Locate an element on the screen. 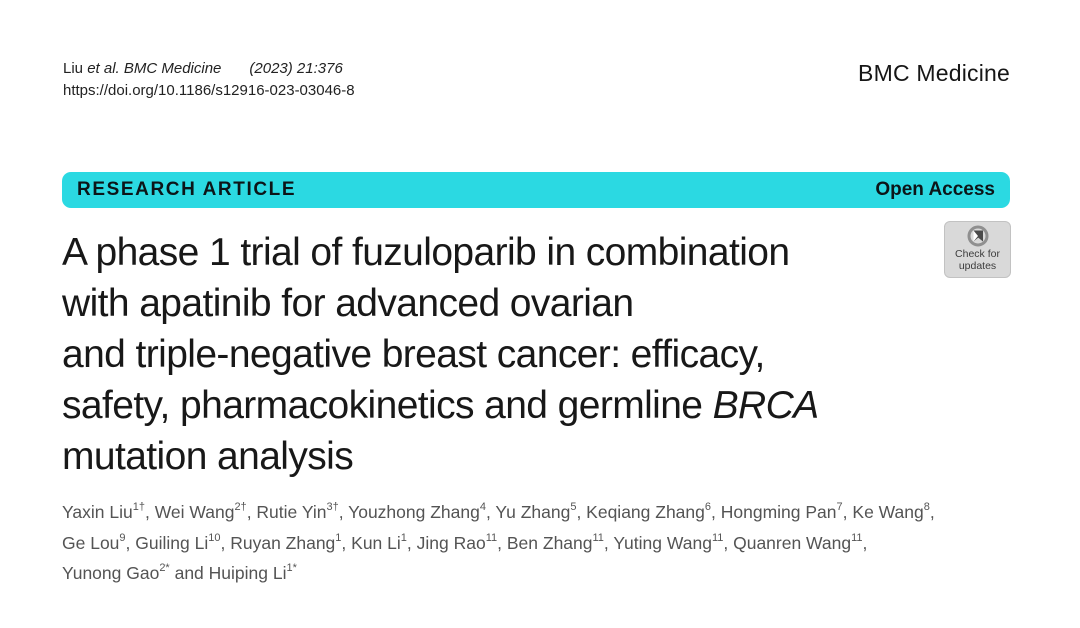 This screenshot has width=1080, height=628. citation-issue: (2023) 21:376 is located at coordinates (296, 68).